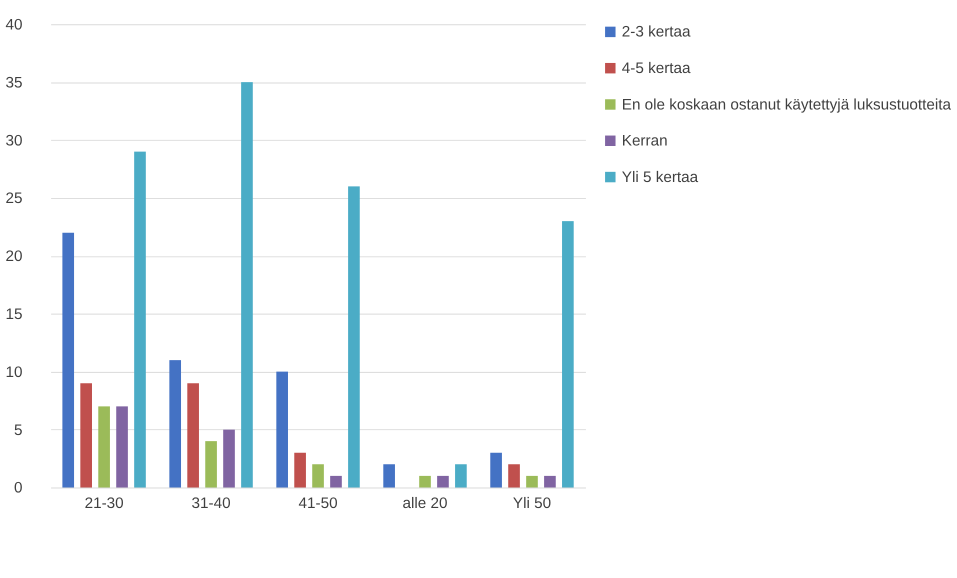  Describe the element at coordinates (13, 372) in the screenshot. I see `y-tick-label: 10` at that location.